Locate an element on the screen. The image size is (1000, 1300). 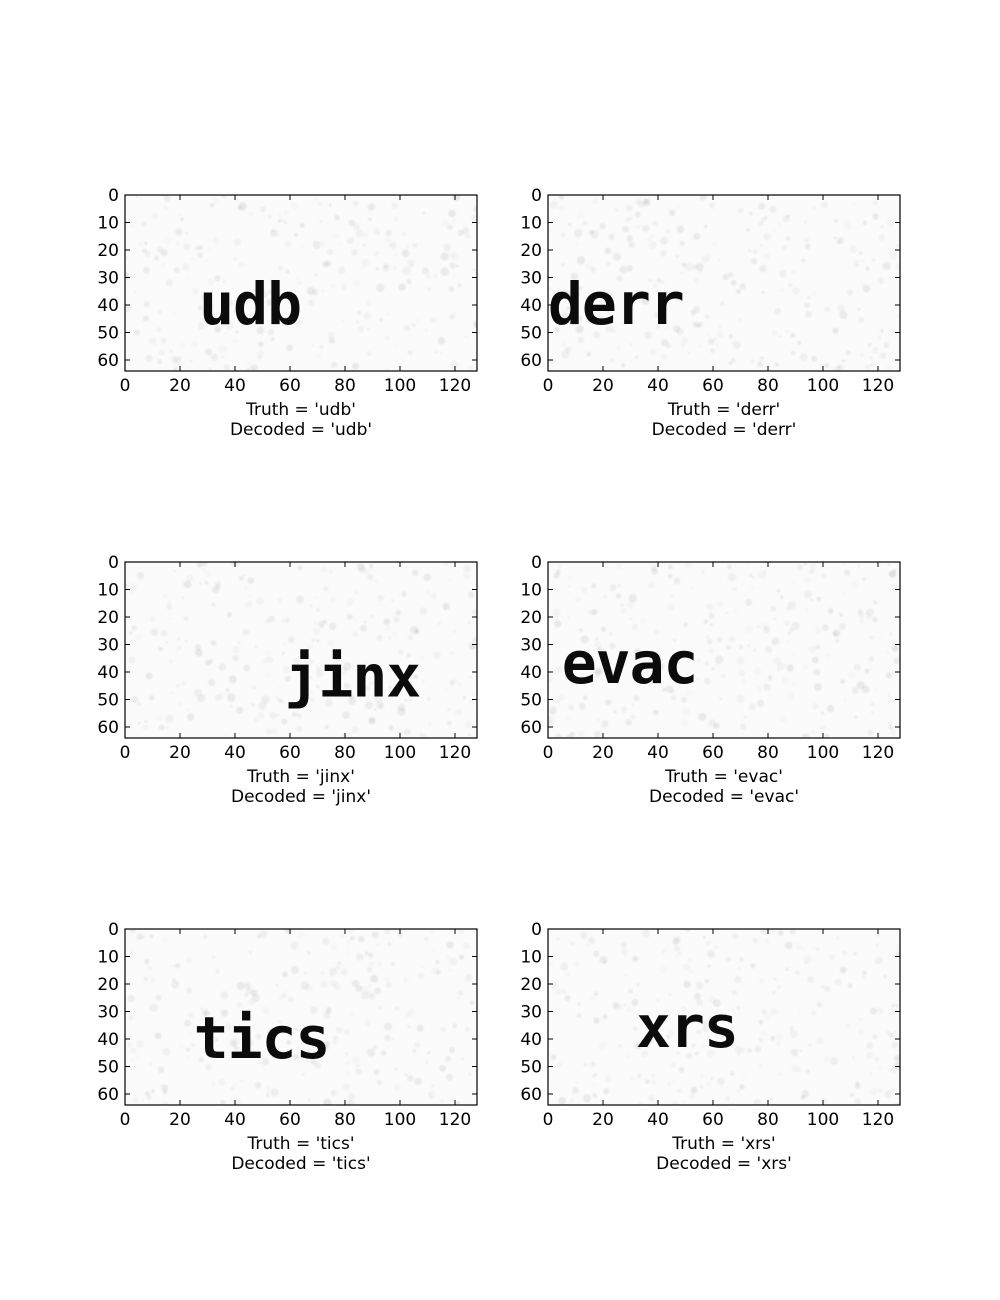
x-tick-label: 80 is located at coordinates (345, 1120).